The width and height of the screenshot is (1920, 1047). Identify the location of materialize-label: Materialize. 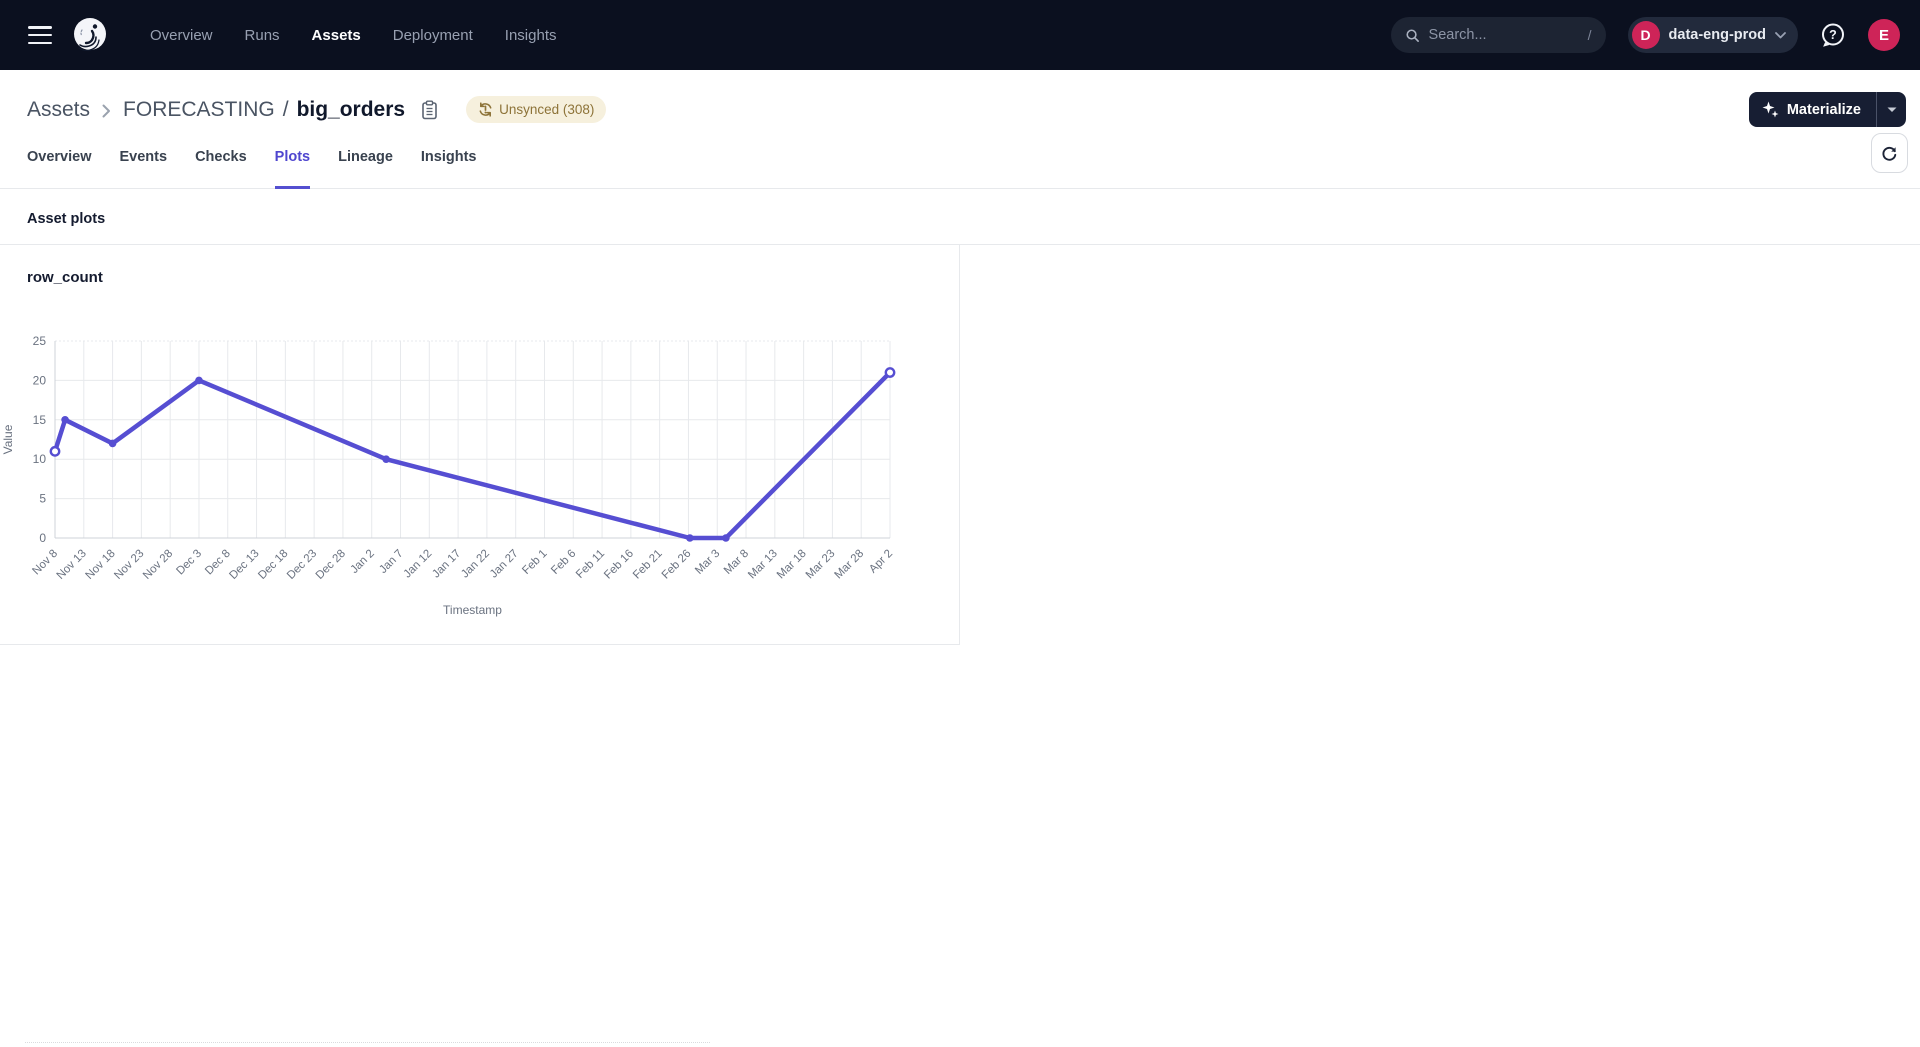
(1823, 109).